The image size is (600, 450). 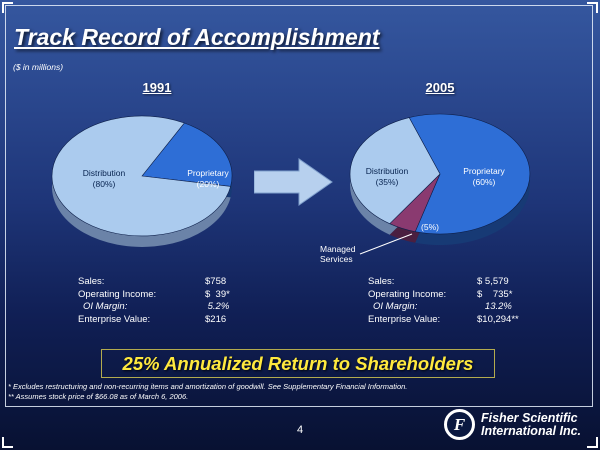 I want to click on corner-mark-top-left, so click(x=7, y=7).